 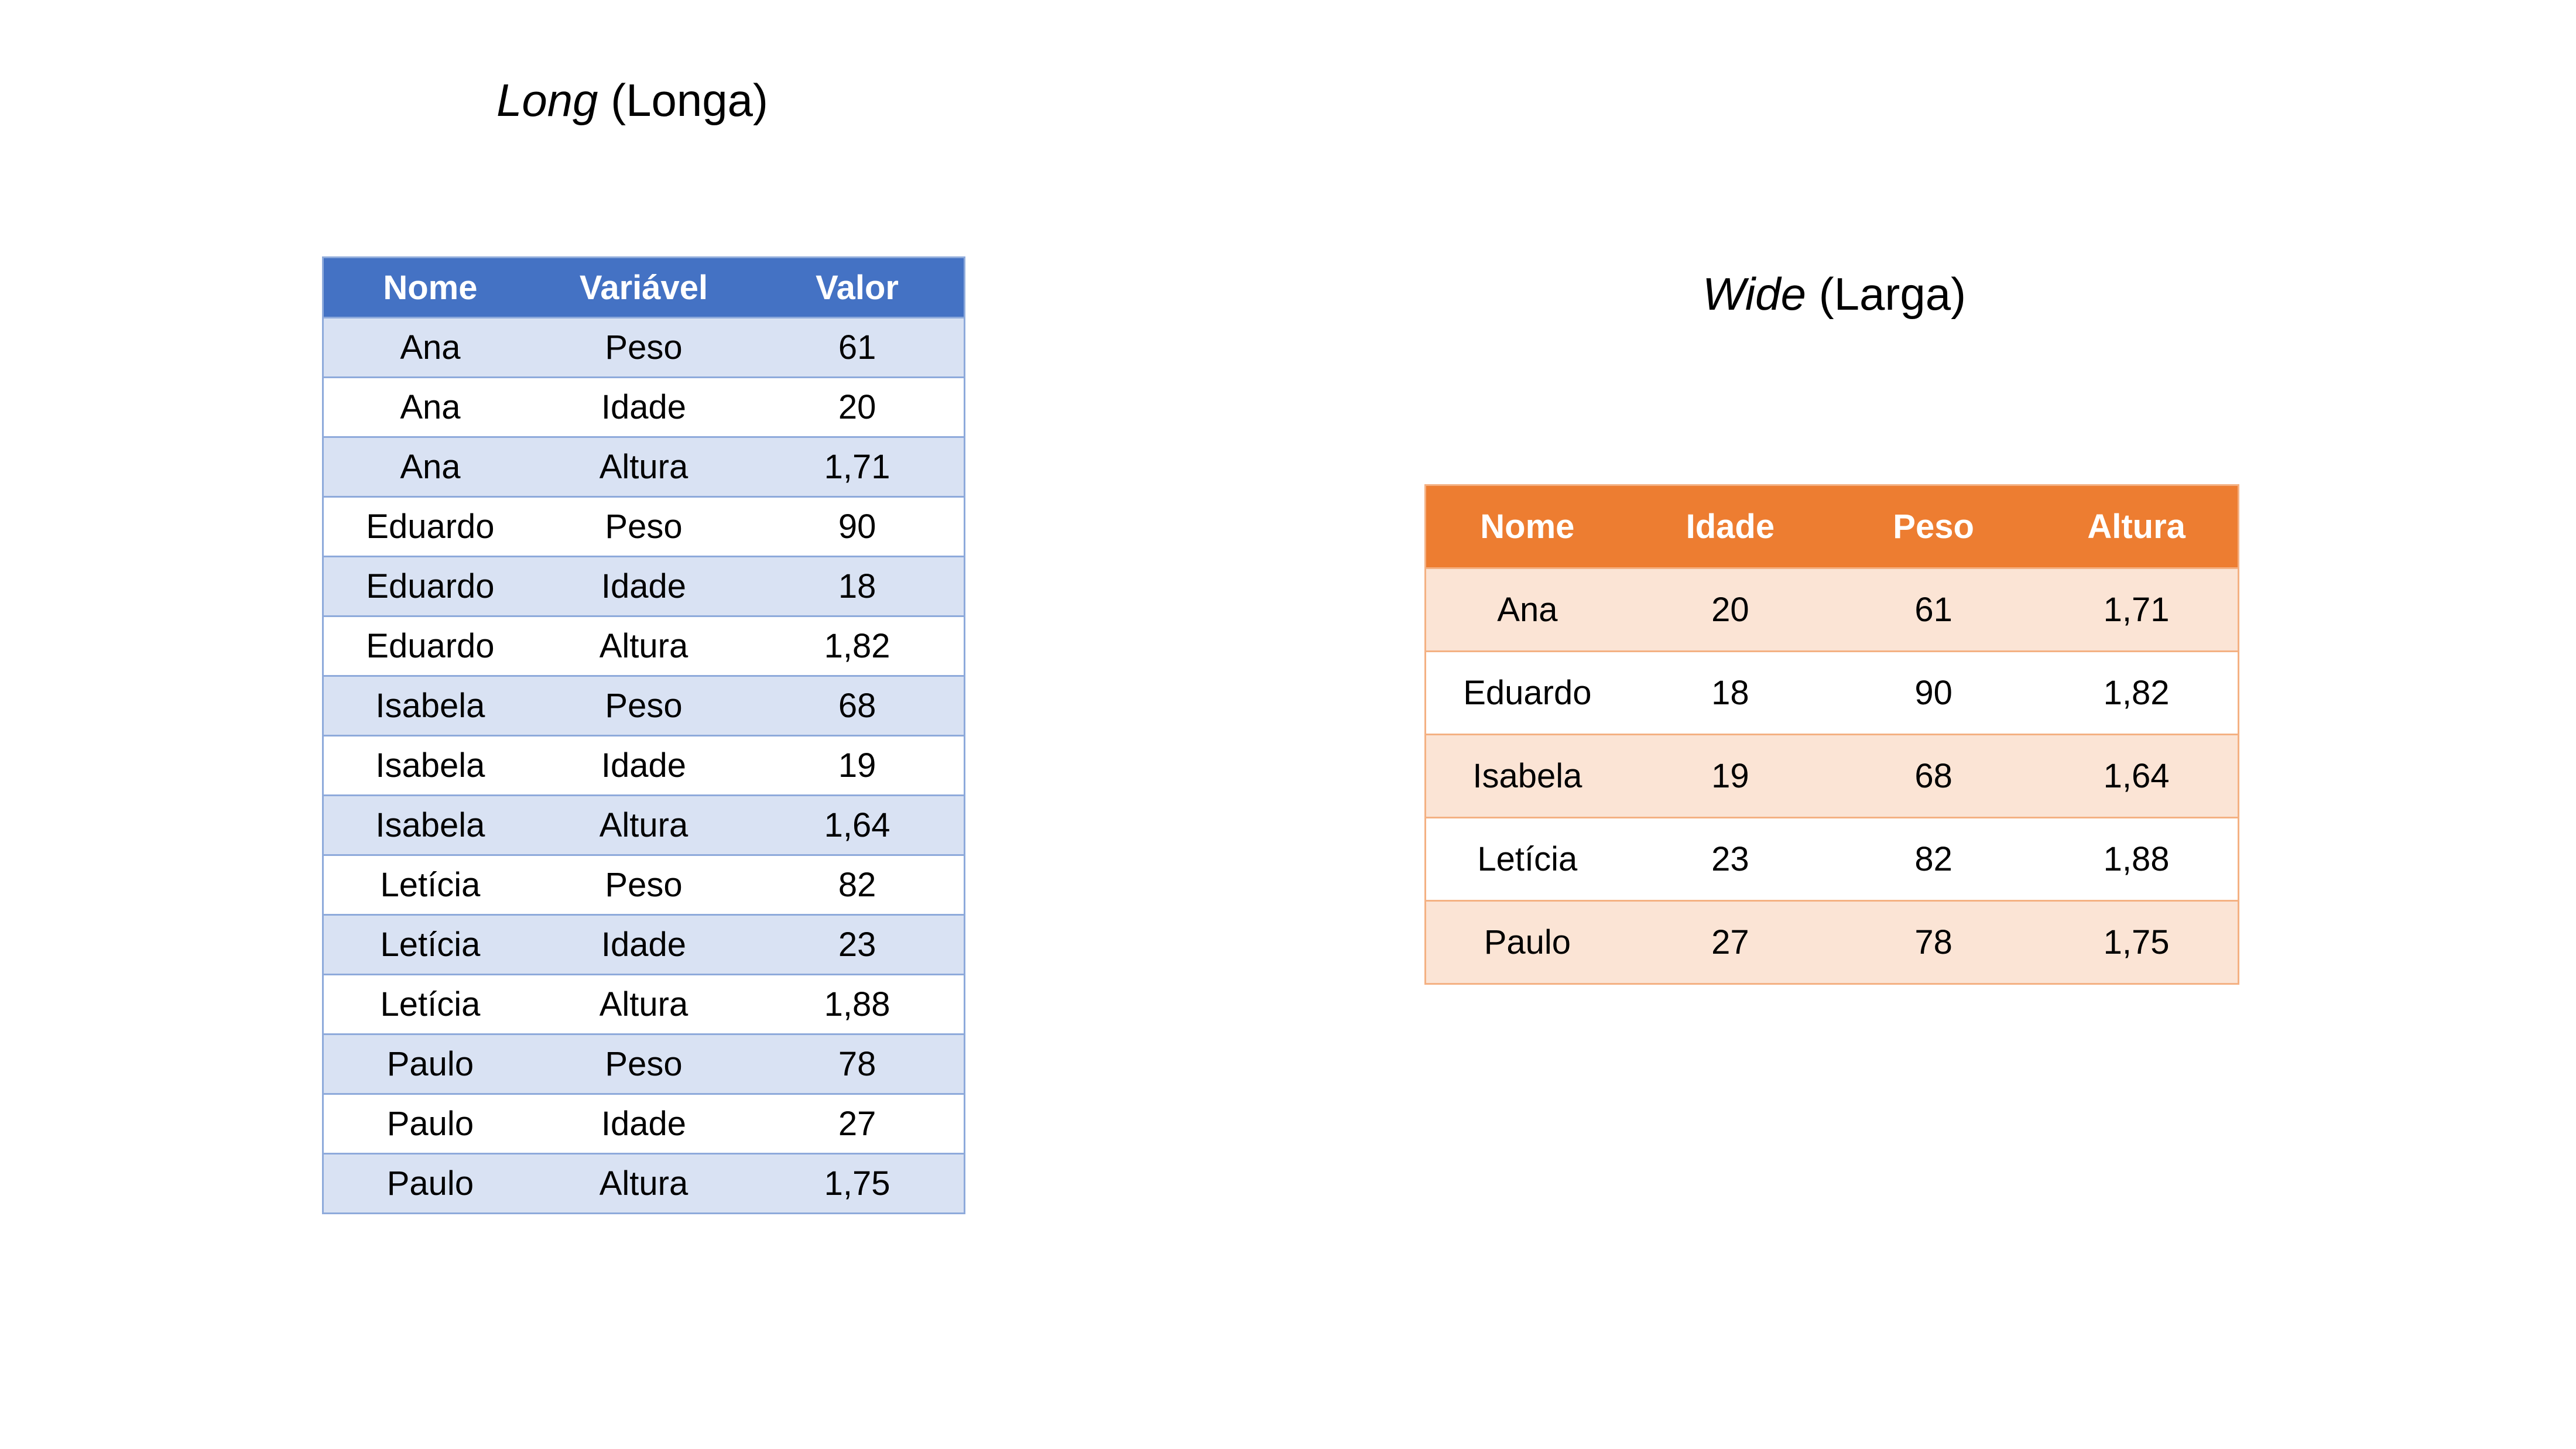 I want to click on wide-table-cell: 23, so click(x=1730, y=859).